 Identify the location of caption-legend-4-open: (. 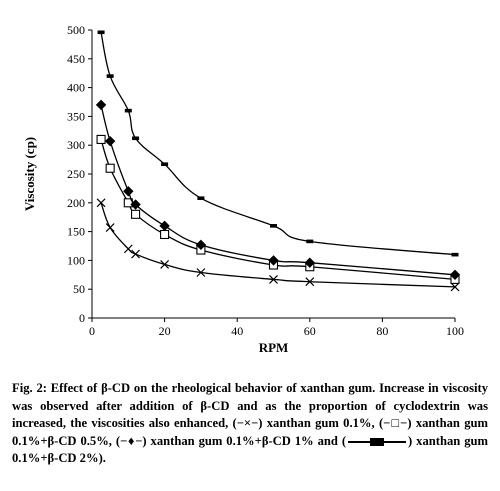
(344, 440).